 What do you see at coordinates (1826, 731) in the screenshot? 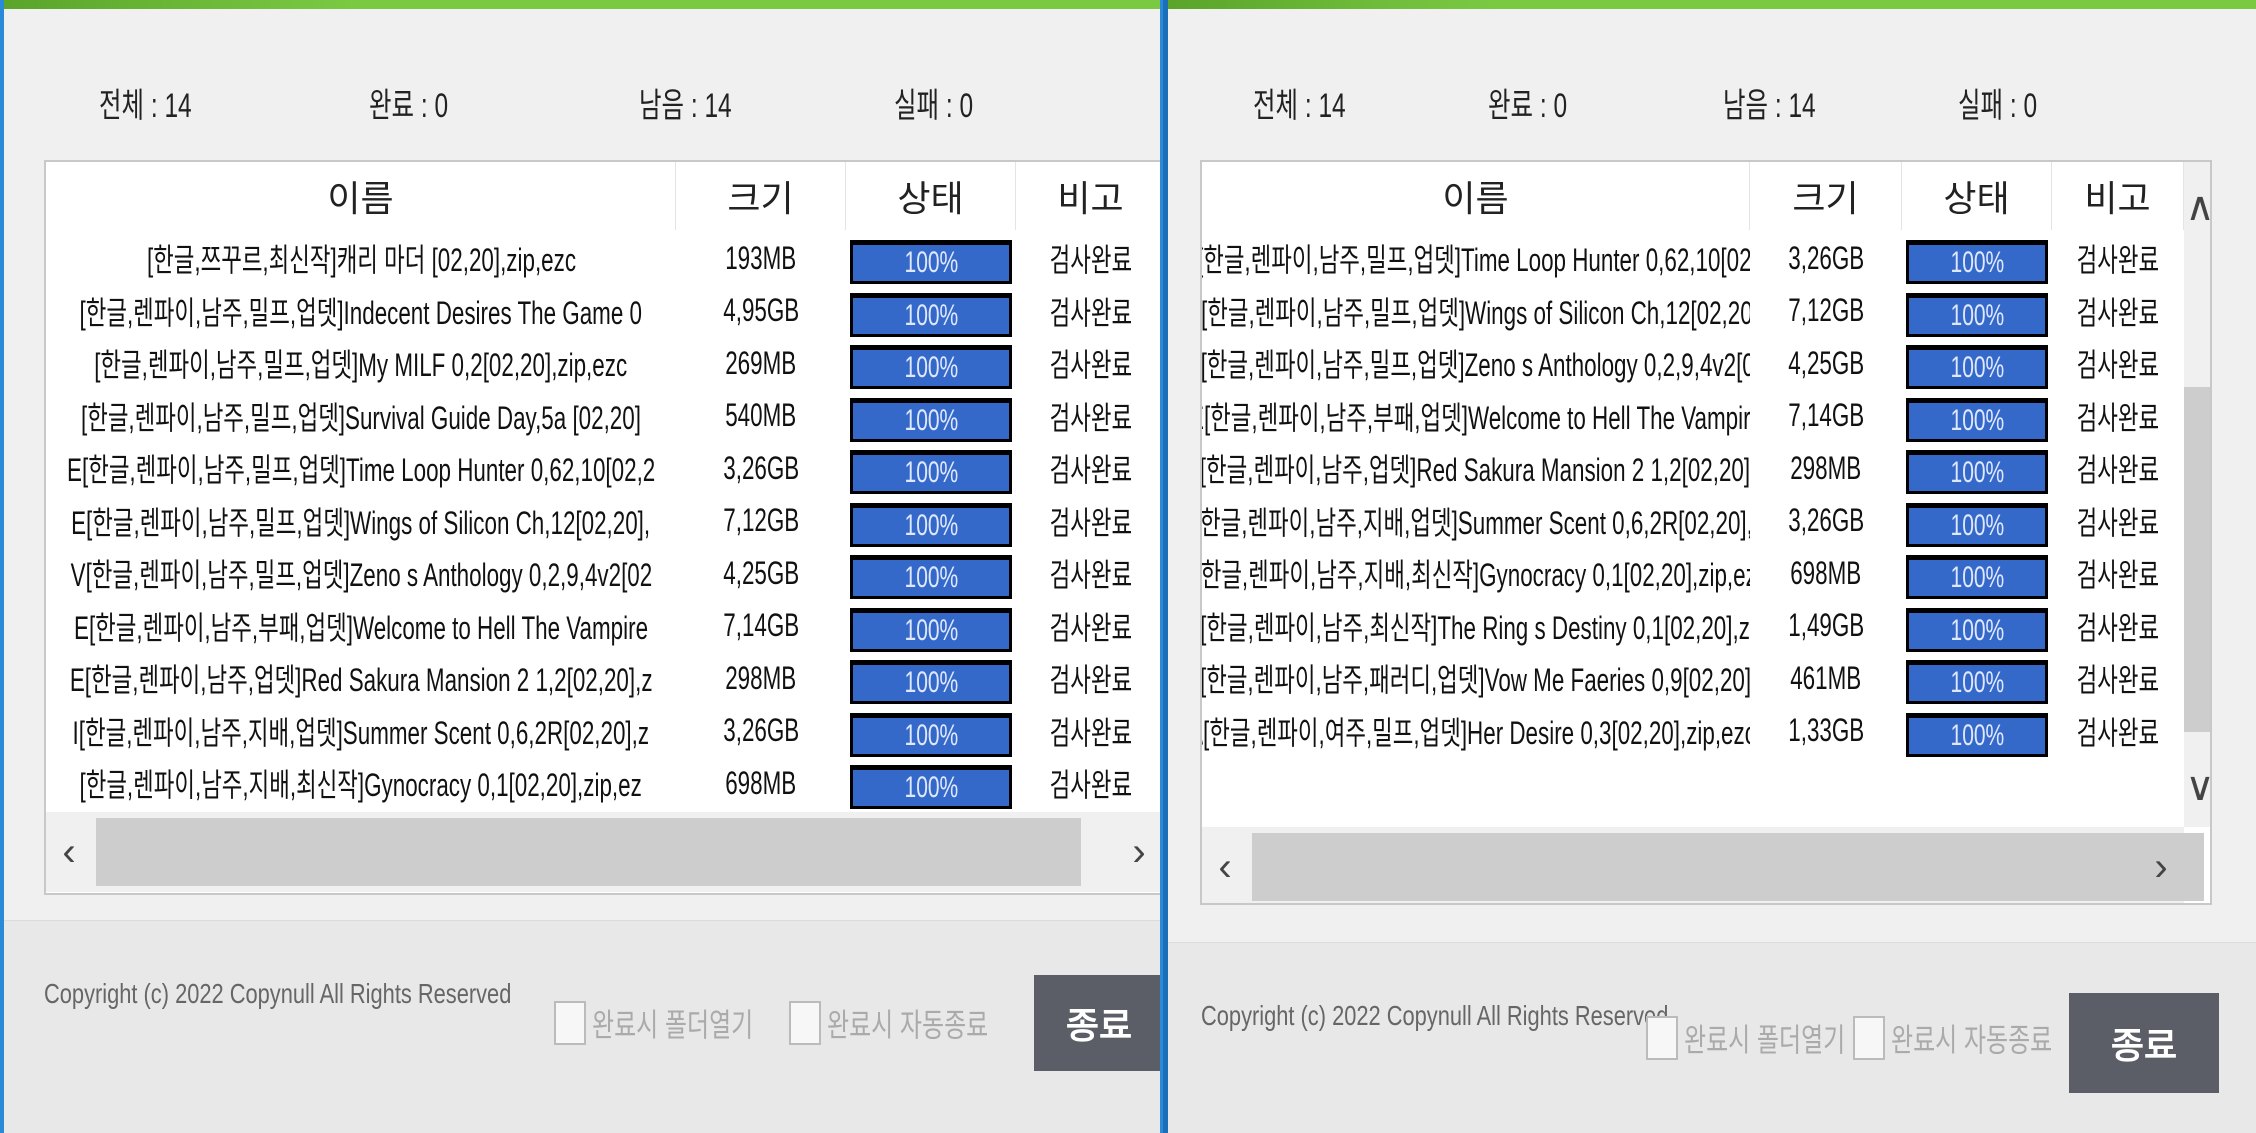
I see `file-size: 1,33GB` at bounding box center [1826, 731].